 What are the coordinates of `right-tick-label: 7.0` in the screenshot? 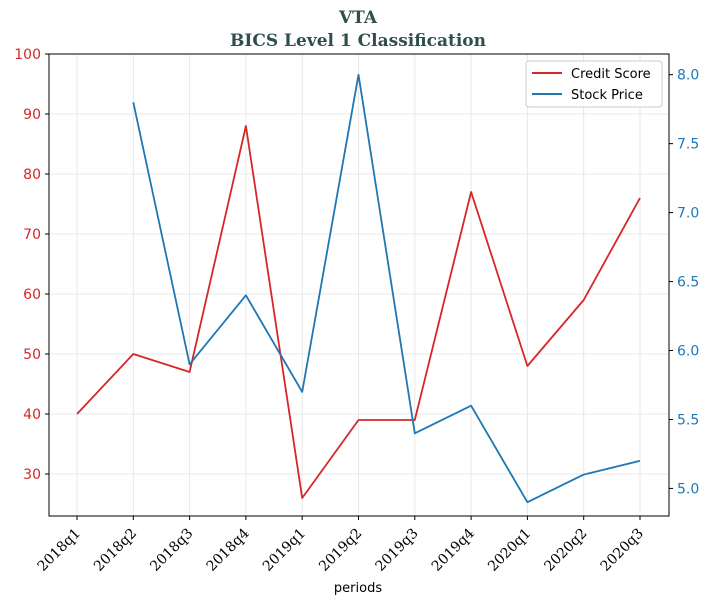 It's located at (688, 214).